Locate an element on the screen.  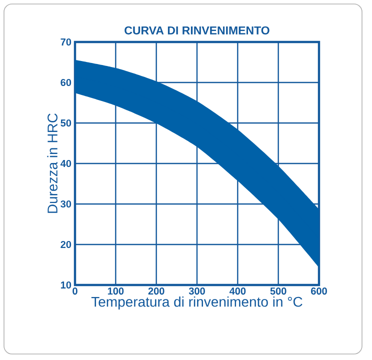
y-tick-label: 40 is located at coordinates (66, 164).